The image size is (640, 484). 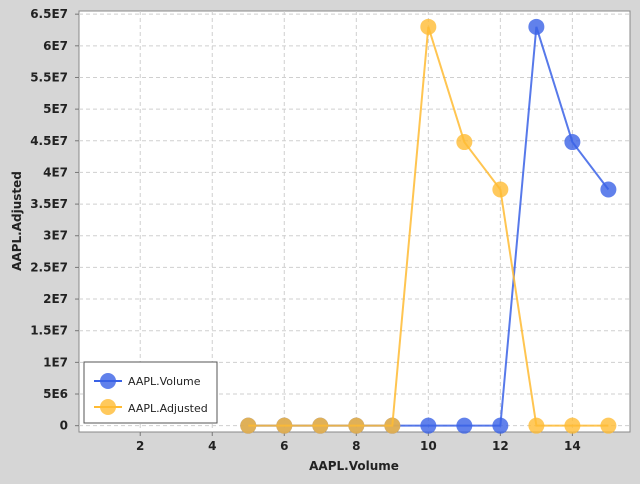 What do you see at coordinates (150, 392) in the screenshot?
I see `legend: AAPL.Volume AAPL.Adjusted` at bounding box center [150, 392].